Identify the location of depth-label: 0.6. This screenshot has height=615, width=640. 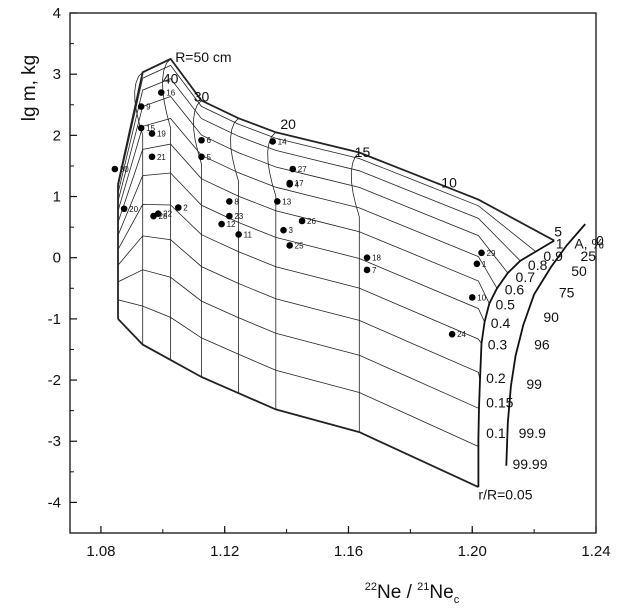
(515, 289).